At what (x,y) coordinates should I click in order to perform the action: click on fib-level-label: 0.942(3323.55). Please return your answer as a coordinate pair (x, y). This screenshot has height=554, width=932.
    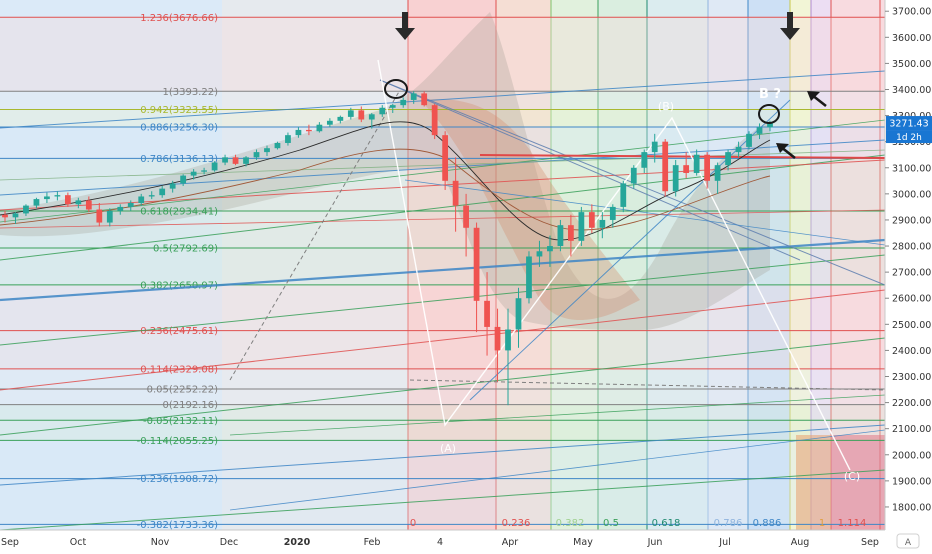
    Looking at the image, I should click on (179, 110).